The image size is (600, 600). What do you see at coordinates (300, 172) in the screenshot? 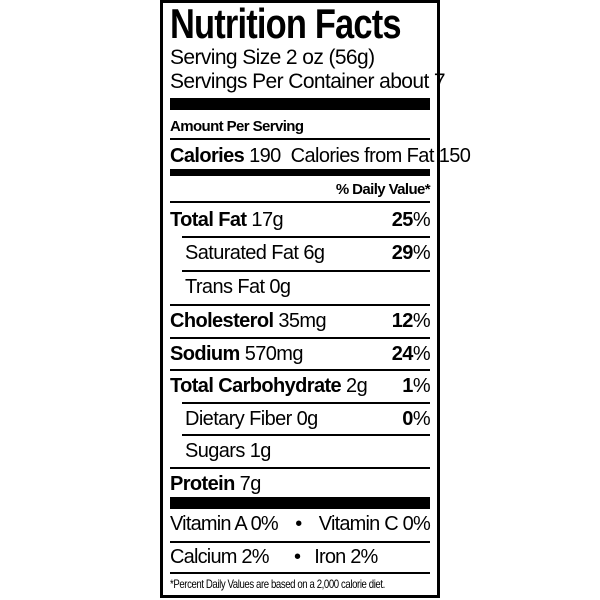
I see `medium-divider` at bounding box center [300, 172].